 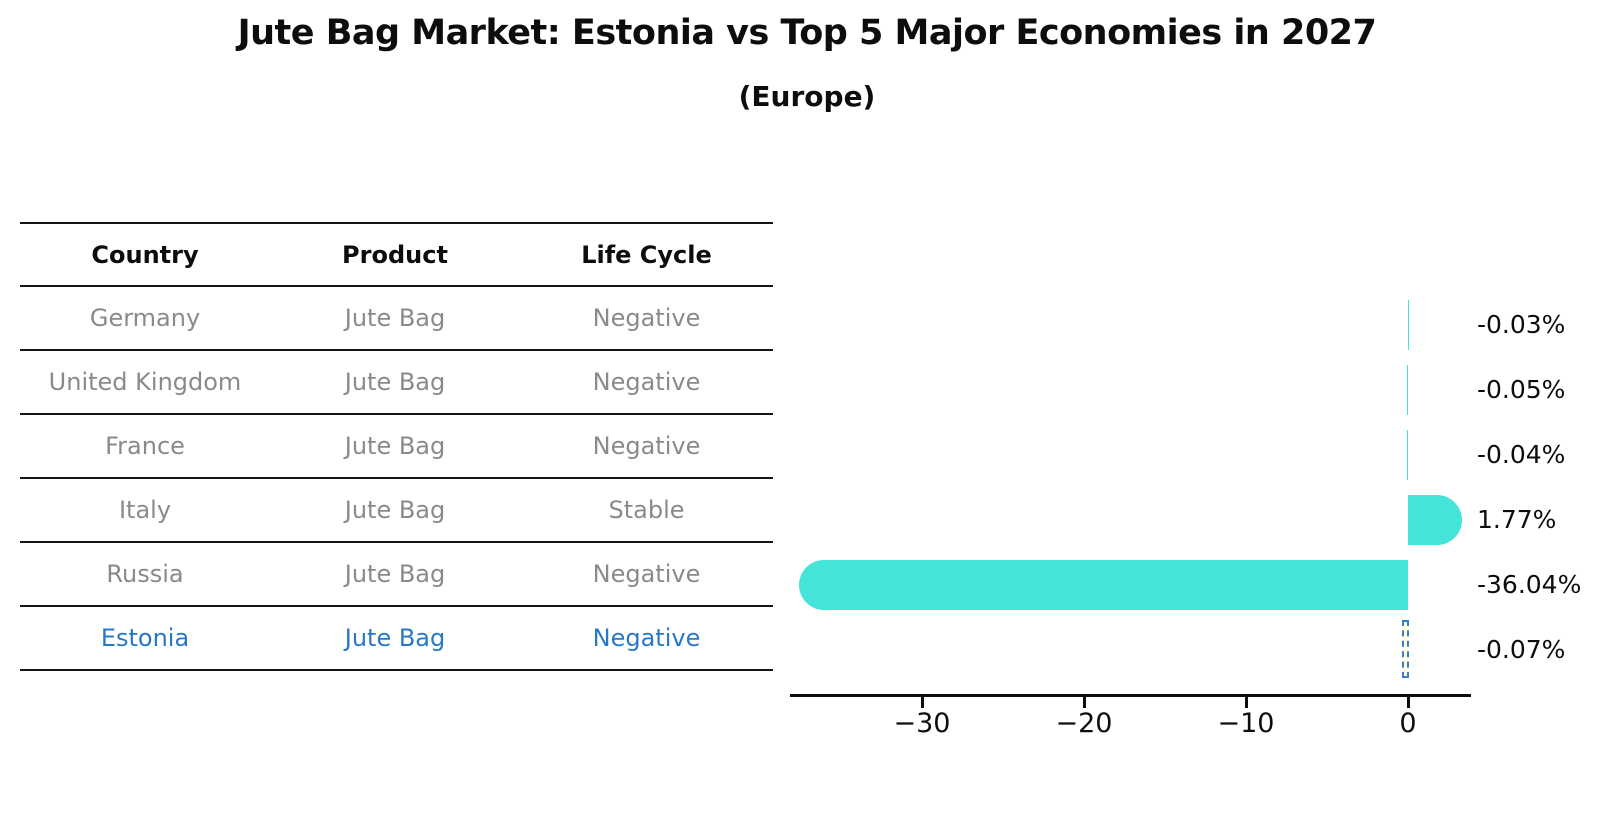 What do you see at coordinates (1130, 695) in the screenshot?
I see `x-axis-line` at bounding box center [1130, 695].